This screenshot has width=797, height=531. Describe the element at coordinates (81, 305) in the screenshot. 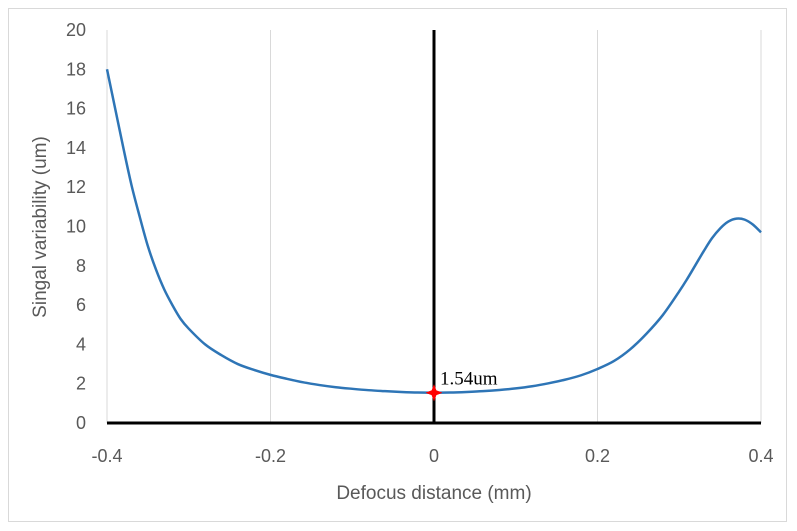

I see `y-tick-label: 6` at that location.